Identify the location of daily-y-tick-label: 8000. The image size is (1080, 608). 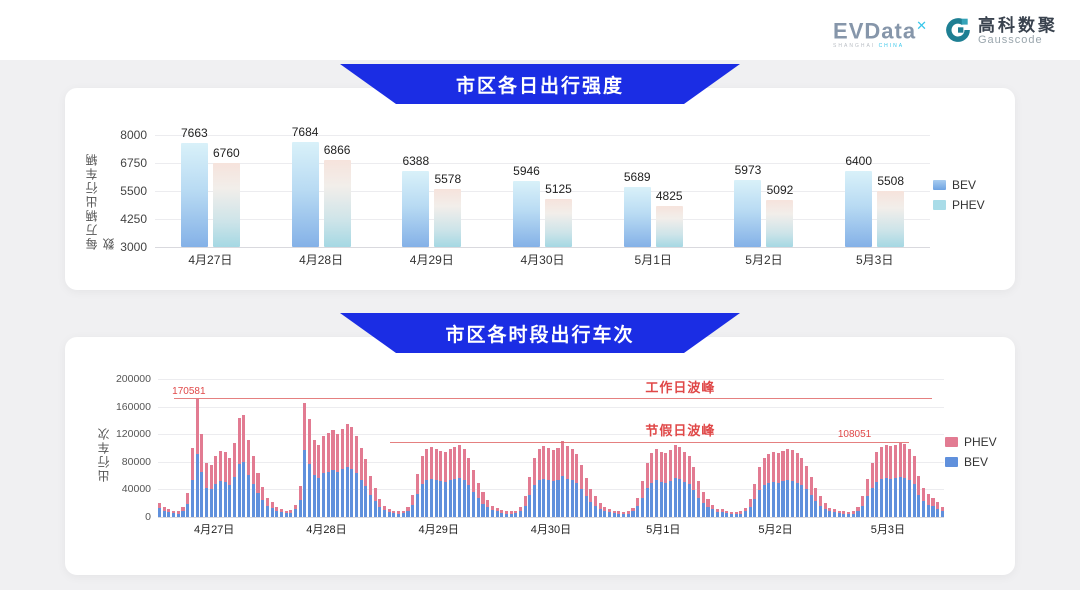
(133, 135).